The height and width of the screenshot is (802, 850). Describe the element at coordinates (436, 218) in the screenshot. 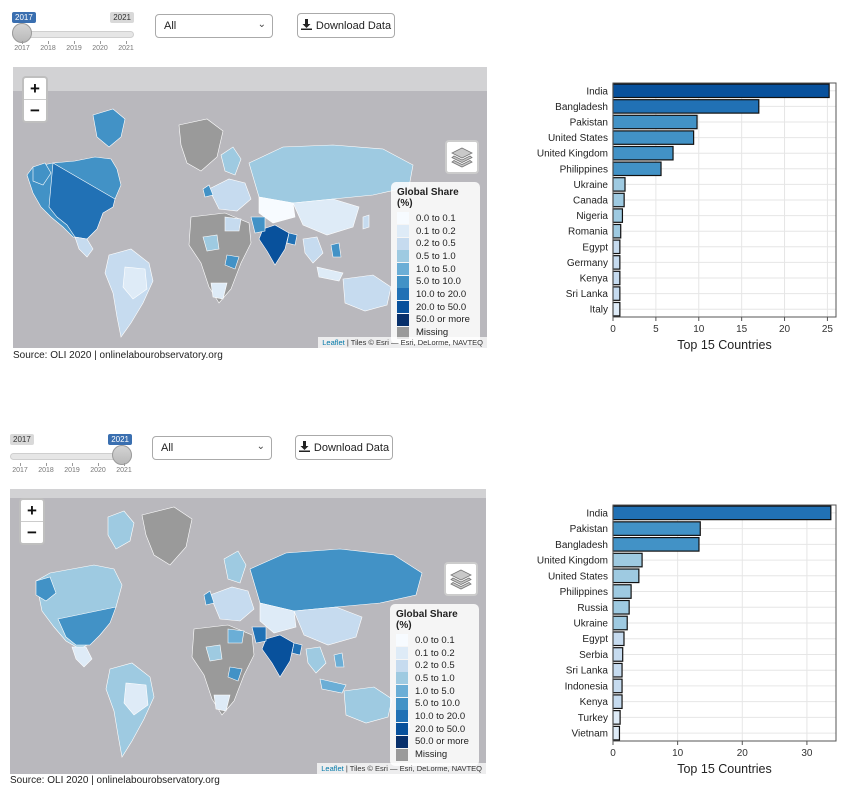

I see `legend-label: 0.0 to 0.1` at that location.